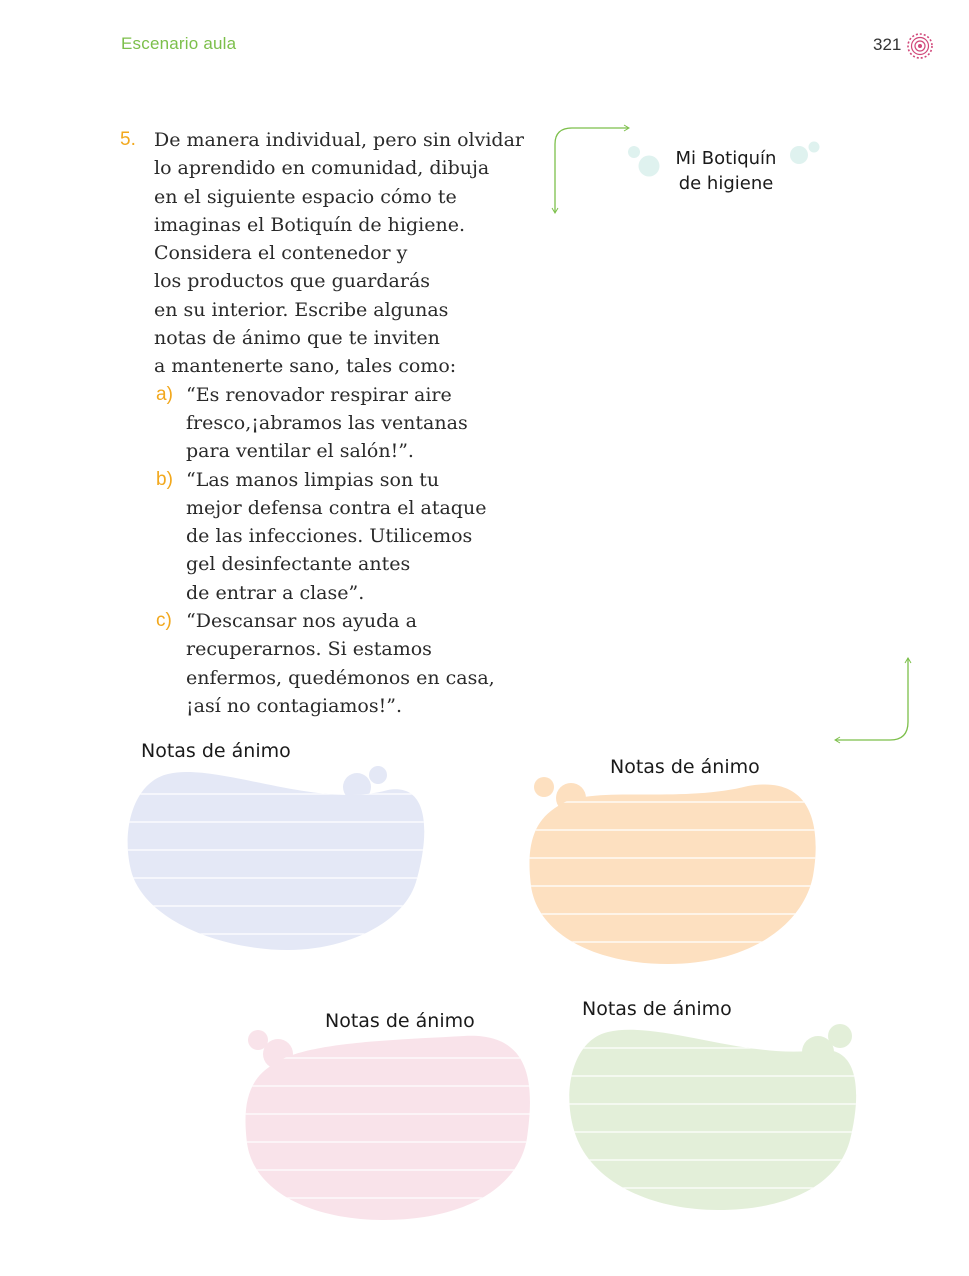 Image resolution: width=969 pixels, height=1276 pixels. I want to click on item-line: para ventilar el salón!”., so click(300, 451).